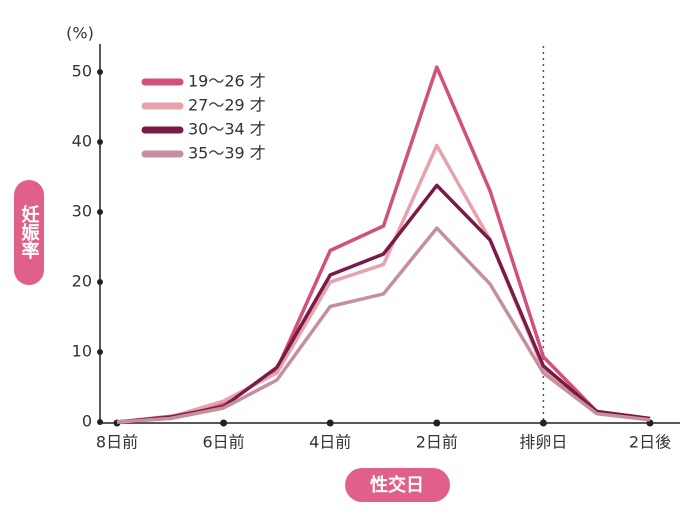  What do you see at coordinates (80, 33) in the screenshot?
I see `y-unit: (%)` at bounding box center [80, 33].